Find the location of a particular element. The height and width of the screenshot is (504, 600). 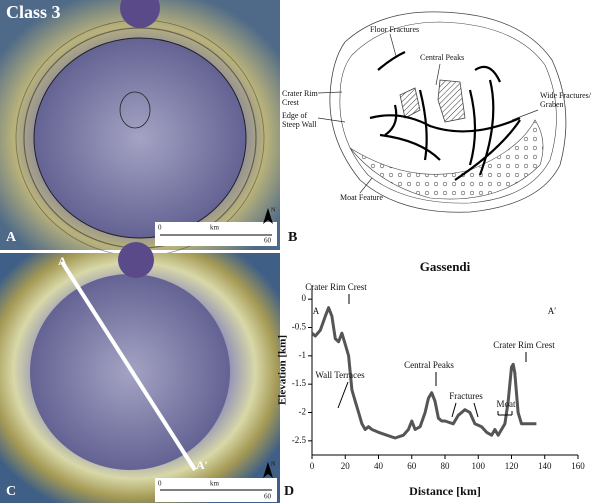

y-tick-label: -0.5 is located at coordinates (299, 327).